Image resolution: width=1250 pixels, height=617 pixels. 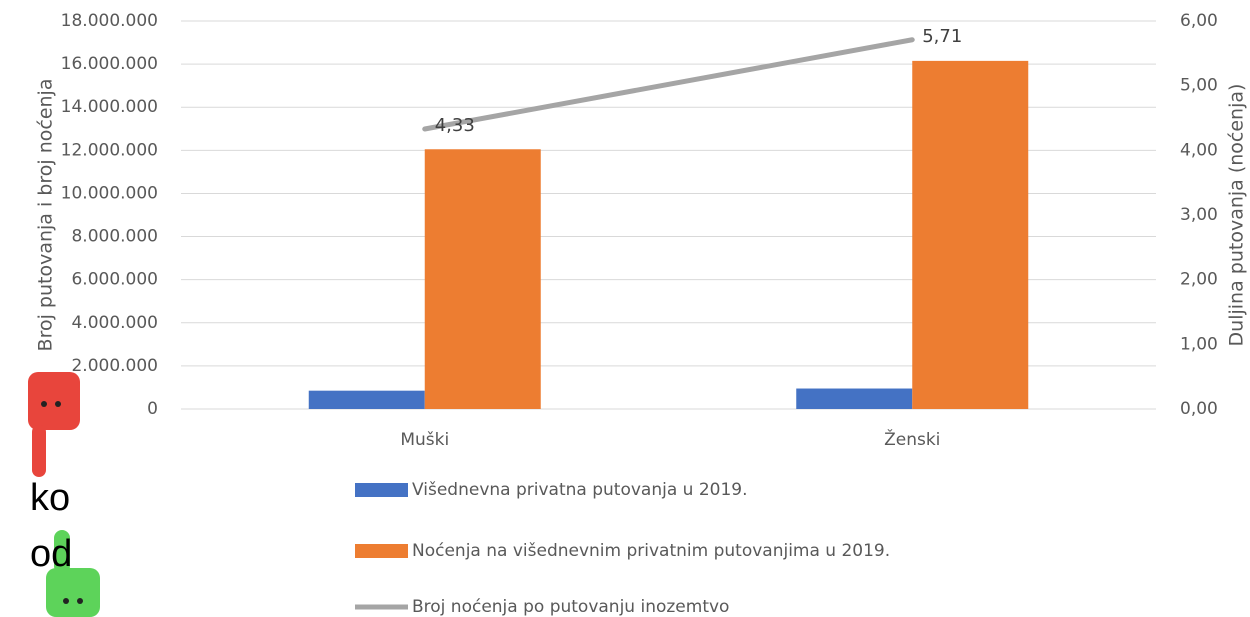 I want to click on y-tick-label: 16.000.000, so click(x=109, y=64).